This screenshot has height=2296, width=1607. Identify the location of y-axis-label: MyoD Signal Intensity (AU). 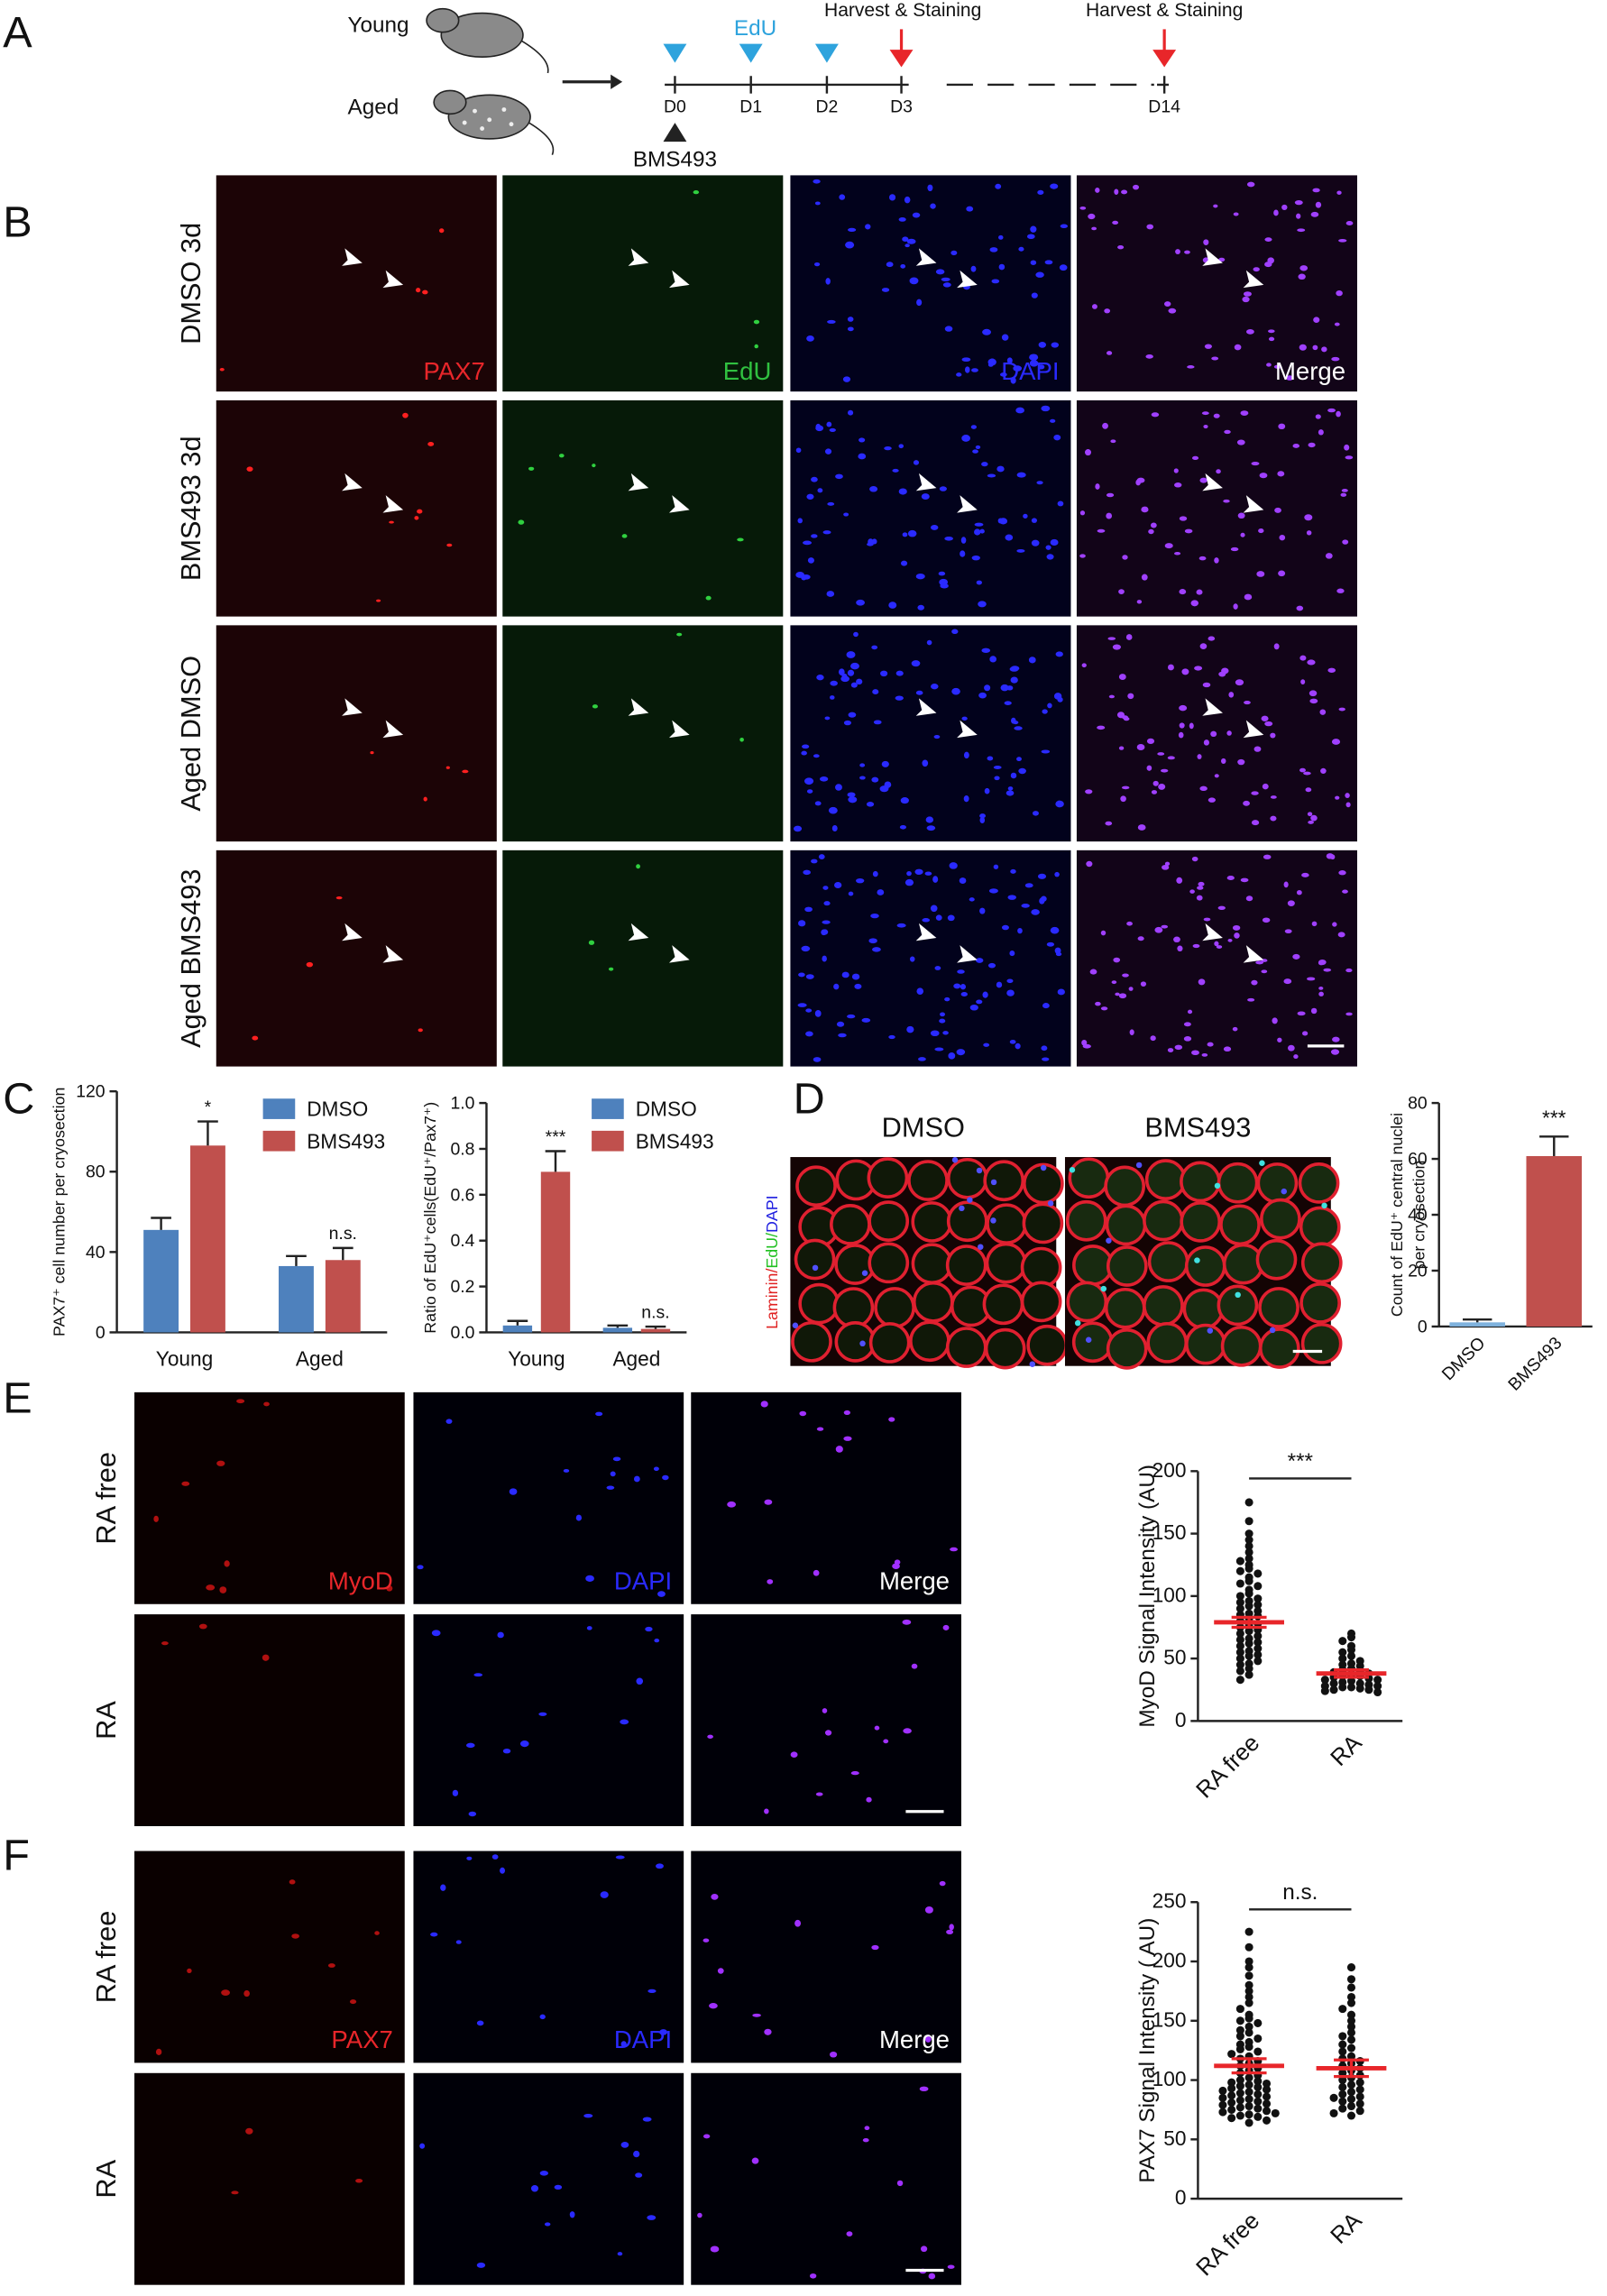
(1147, 1596).